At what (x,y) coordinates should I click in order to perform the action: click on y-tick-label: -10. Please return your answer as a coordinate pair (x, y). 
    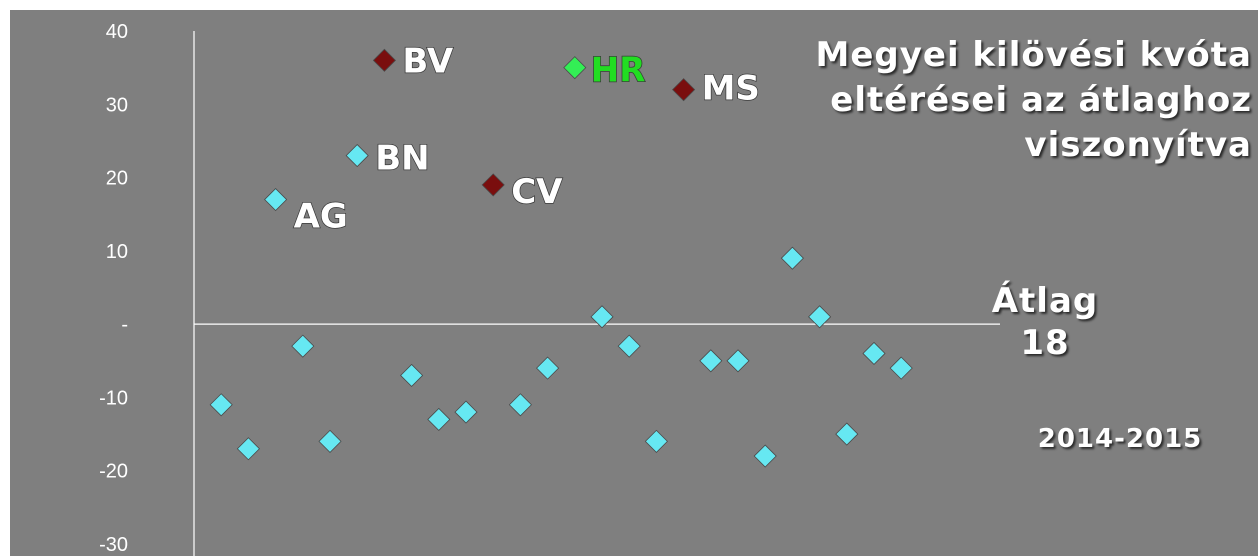
    Looking at the image, I should click on (113, 398).